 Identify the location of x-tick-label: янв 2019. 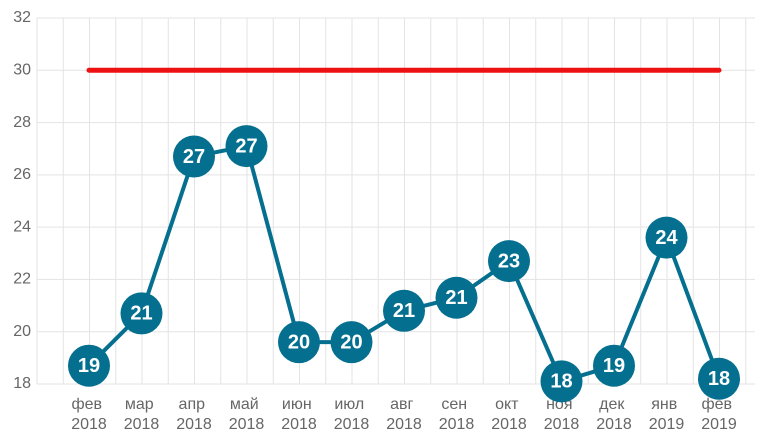
(667, 414).